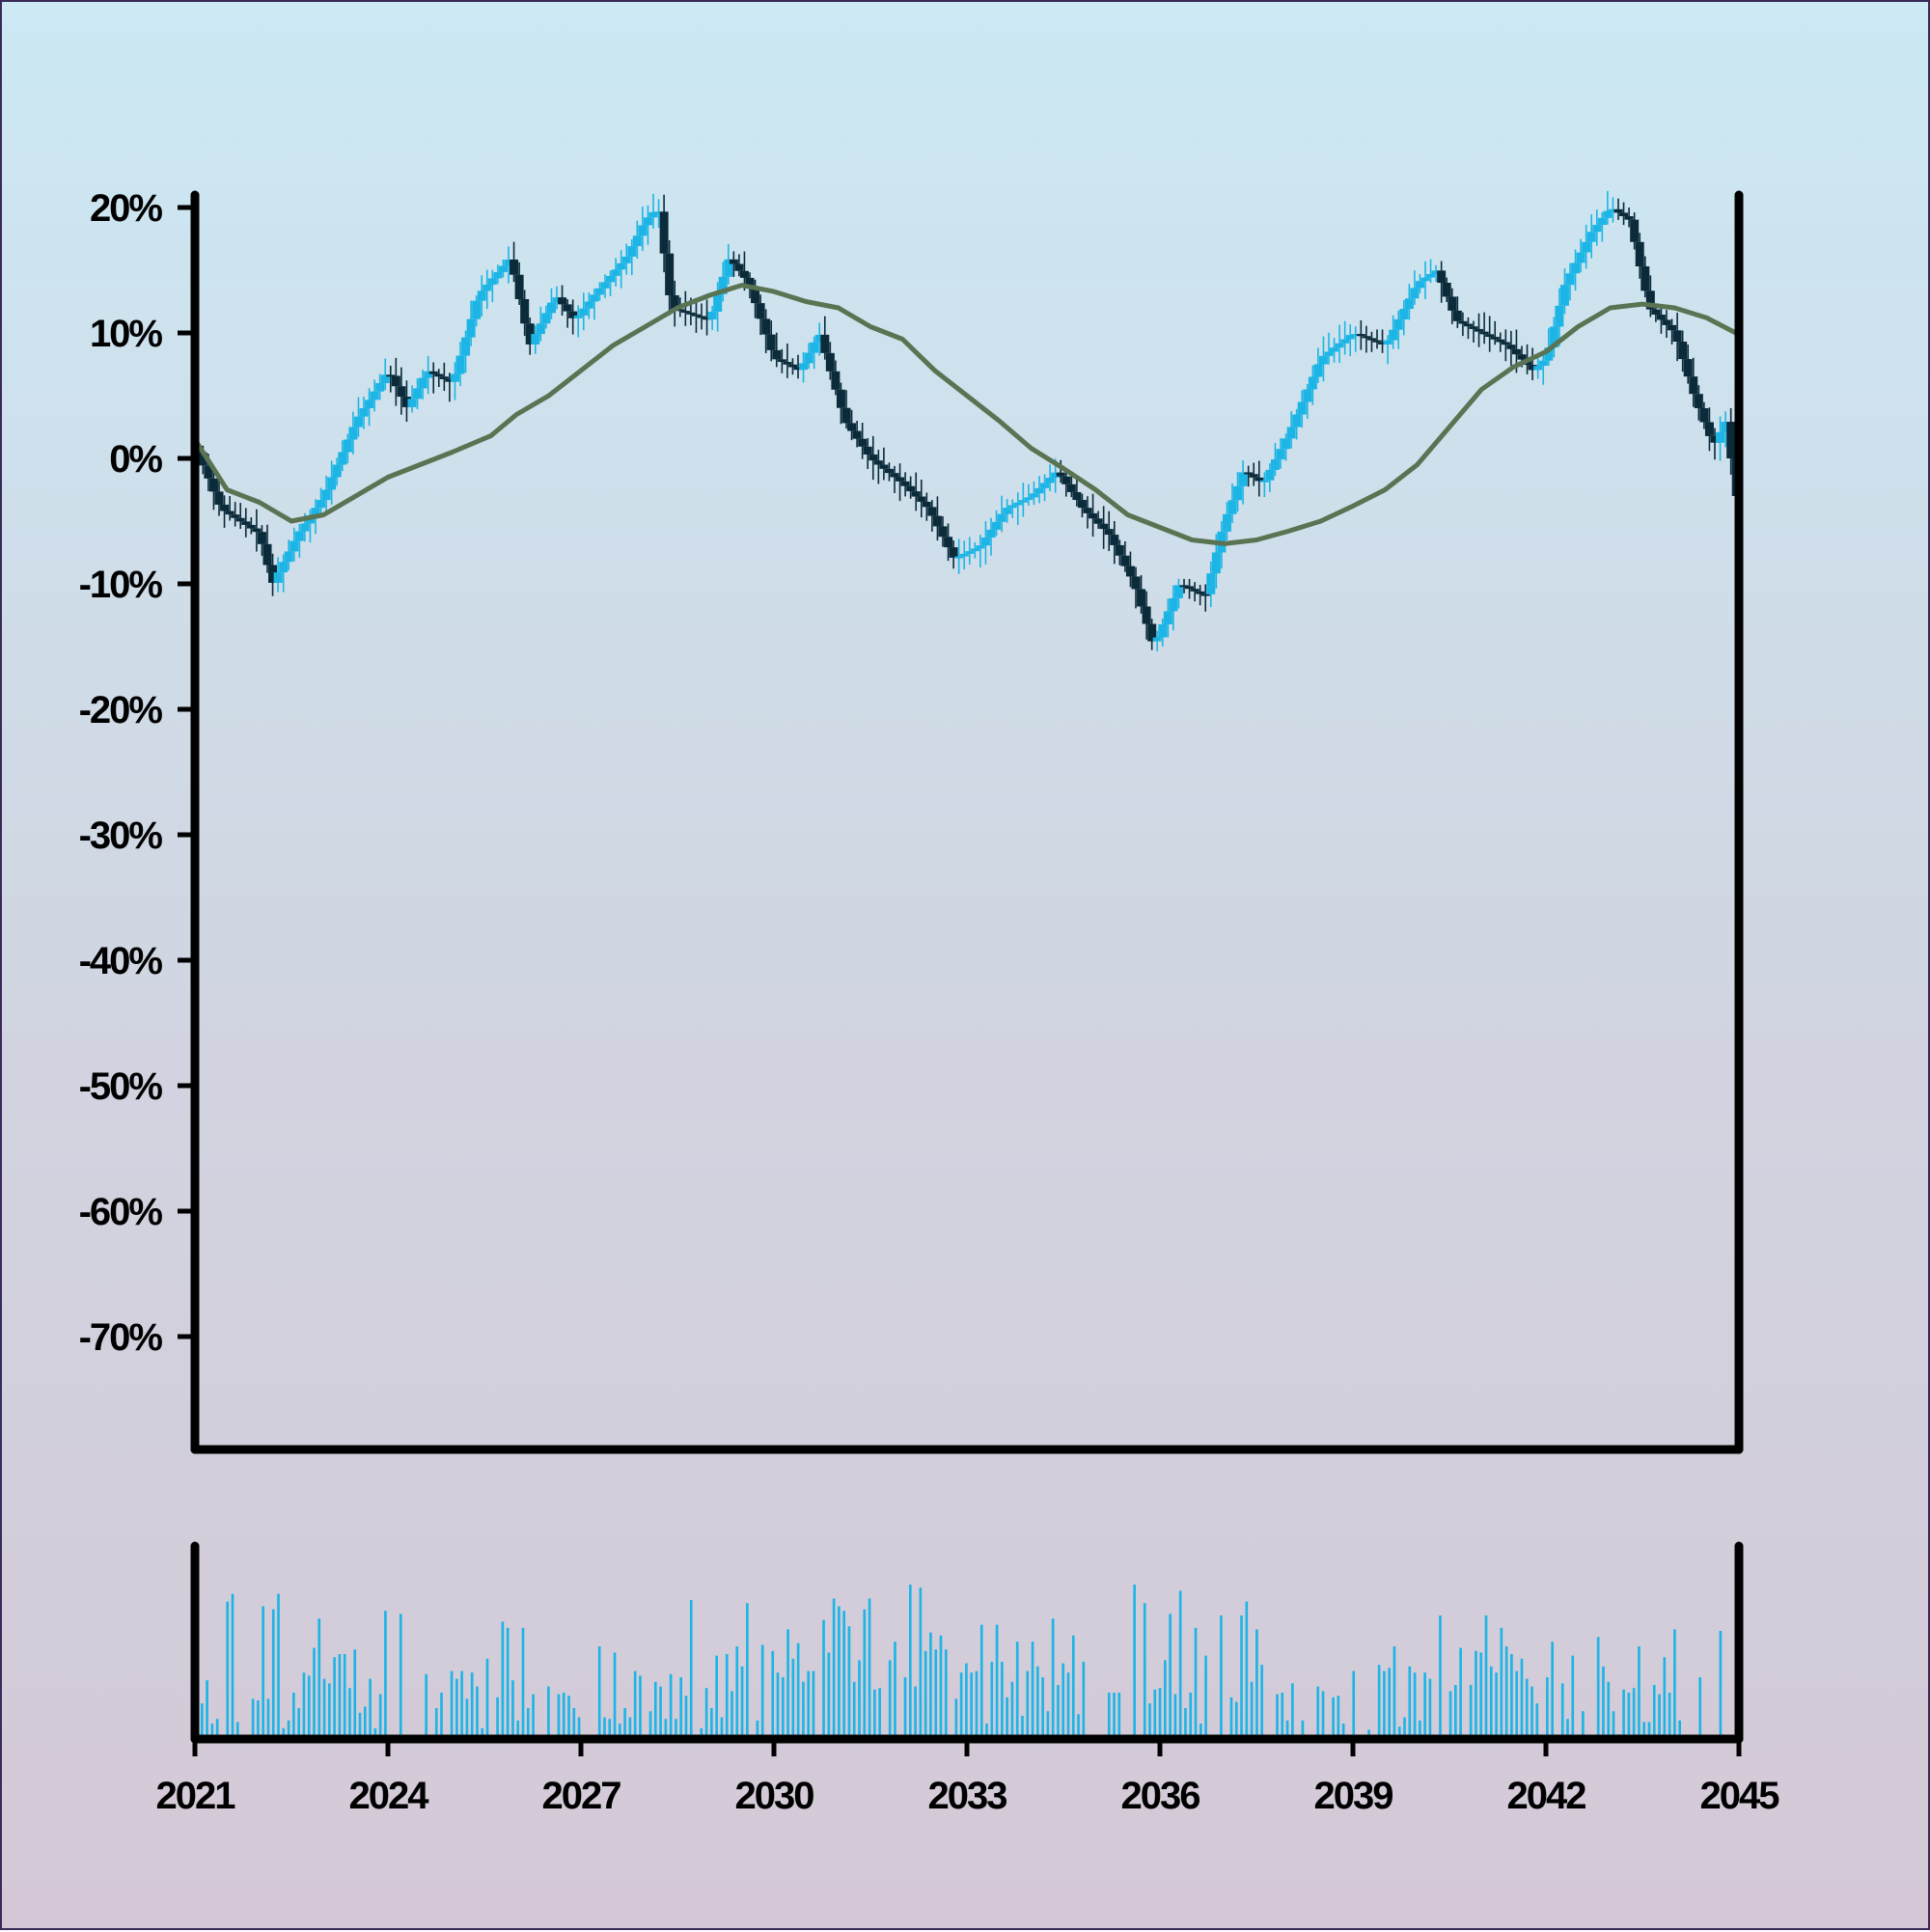 The height and width of the screenshot is (1932, 1930). Describe the element at coordinates (121, 585) in the screenshot. I see `y-tick-label: -10%` at that location.